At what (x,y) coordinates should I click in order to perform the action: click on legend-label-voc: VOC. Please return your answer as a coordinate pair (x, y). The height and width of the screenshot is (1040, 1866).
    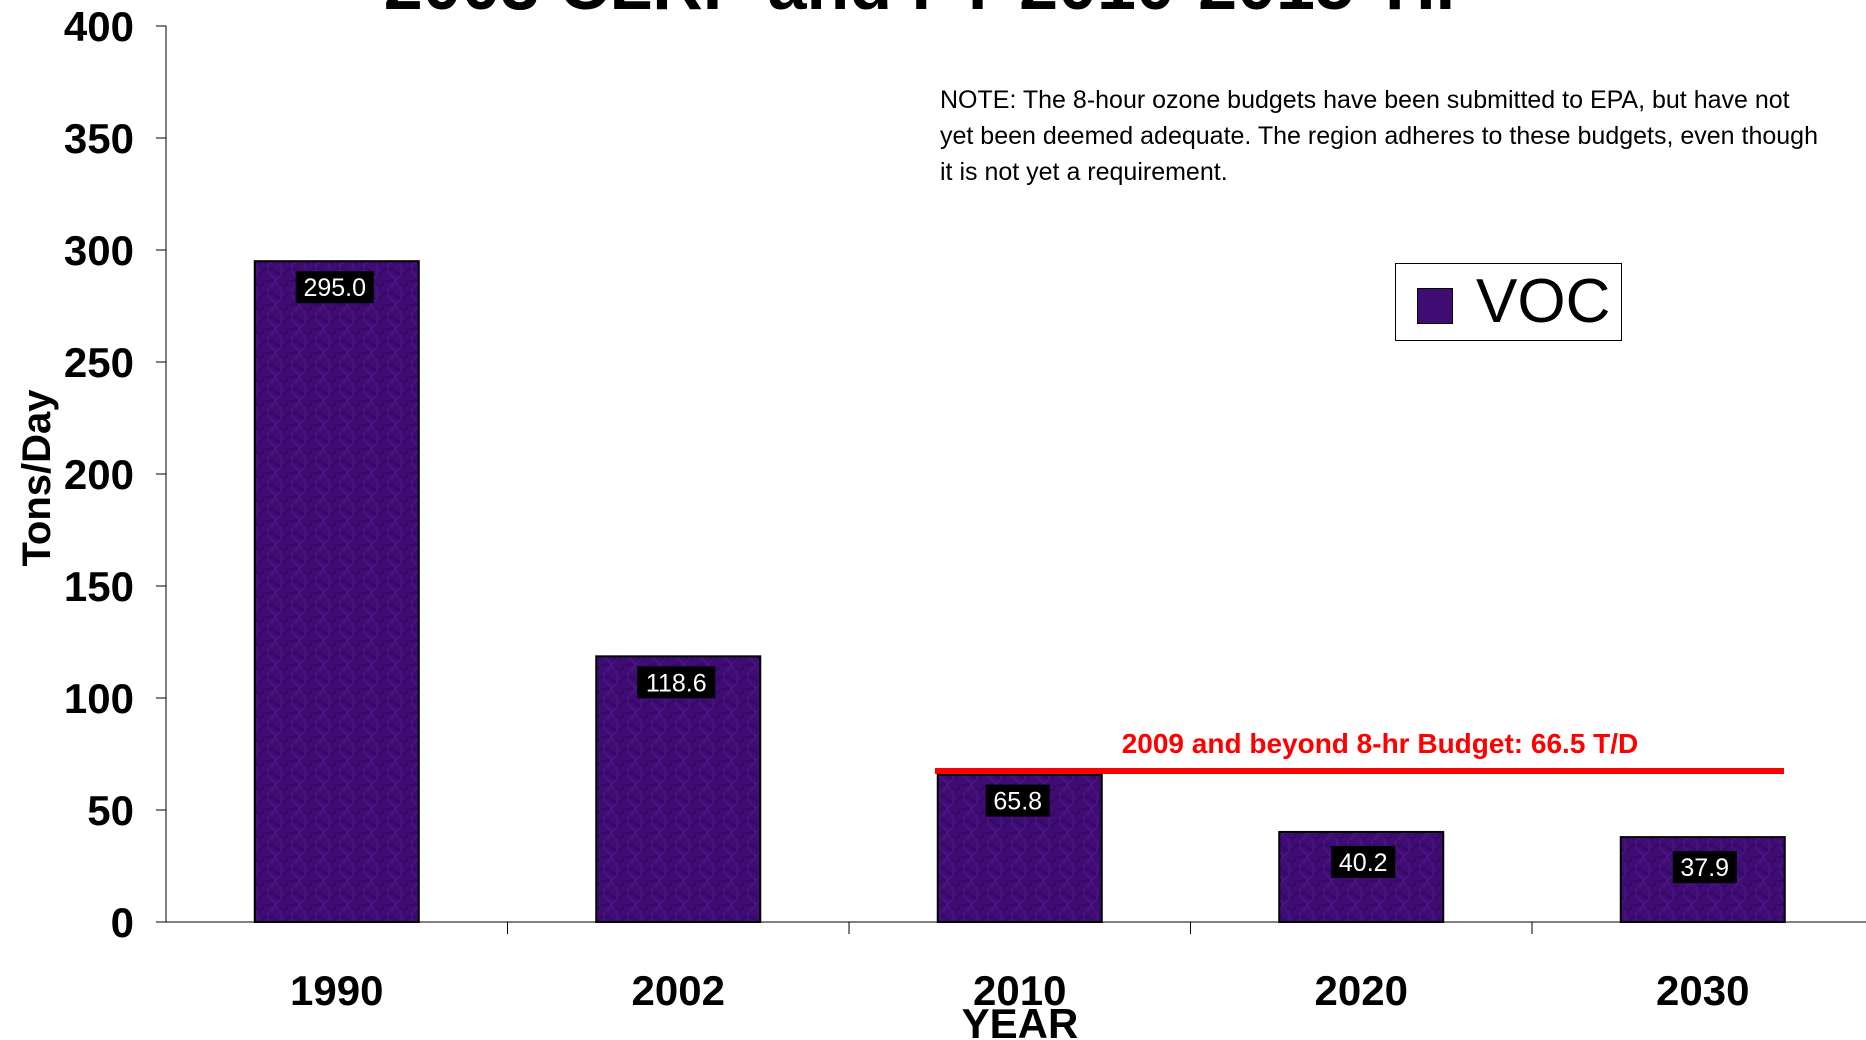
    Looking at the image, I should click on (1543, 301).